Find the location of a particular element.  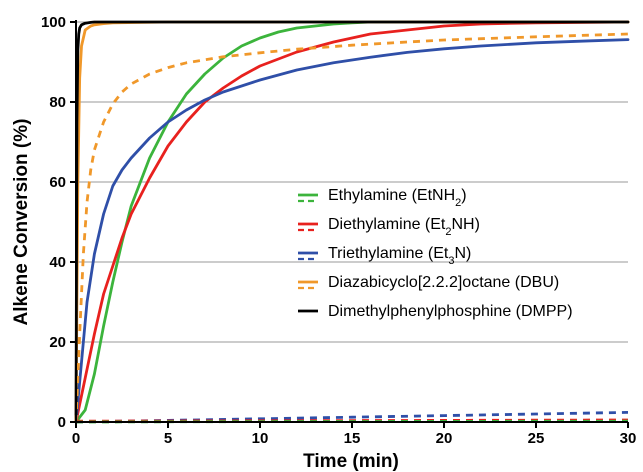

legend-item-0: Ethylamine (EtNH2) is located at coordinates (382, 198).